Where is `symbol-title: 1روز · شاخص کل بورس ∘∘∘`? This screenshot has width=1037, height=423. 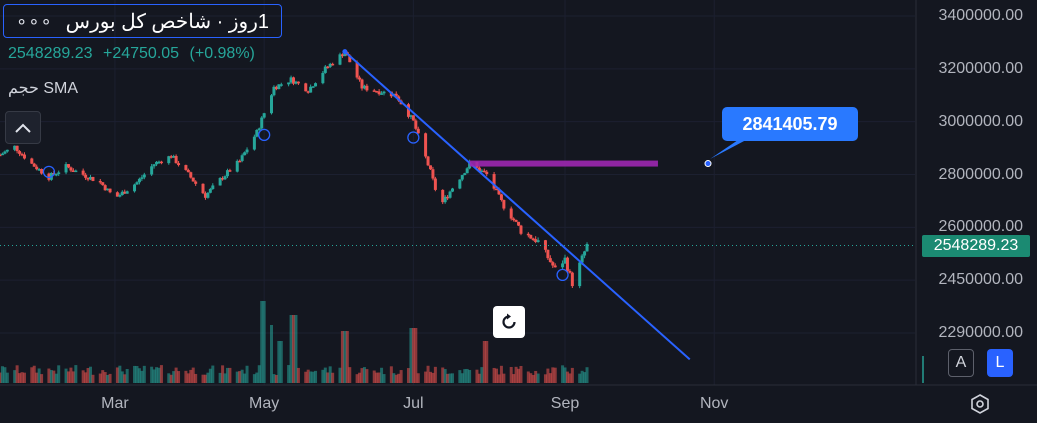 symbol-title: 1روز · شاخص کل بورس ∘∘∘ is located at coordinates (142, 21).